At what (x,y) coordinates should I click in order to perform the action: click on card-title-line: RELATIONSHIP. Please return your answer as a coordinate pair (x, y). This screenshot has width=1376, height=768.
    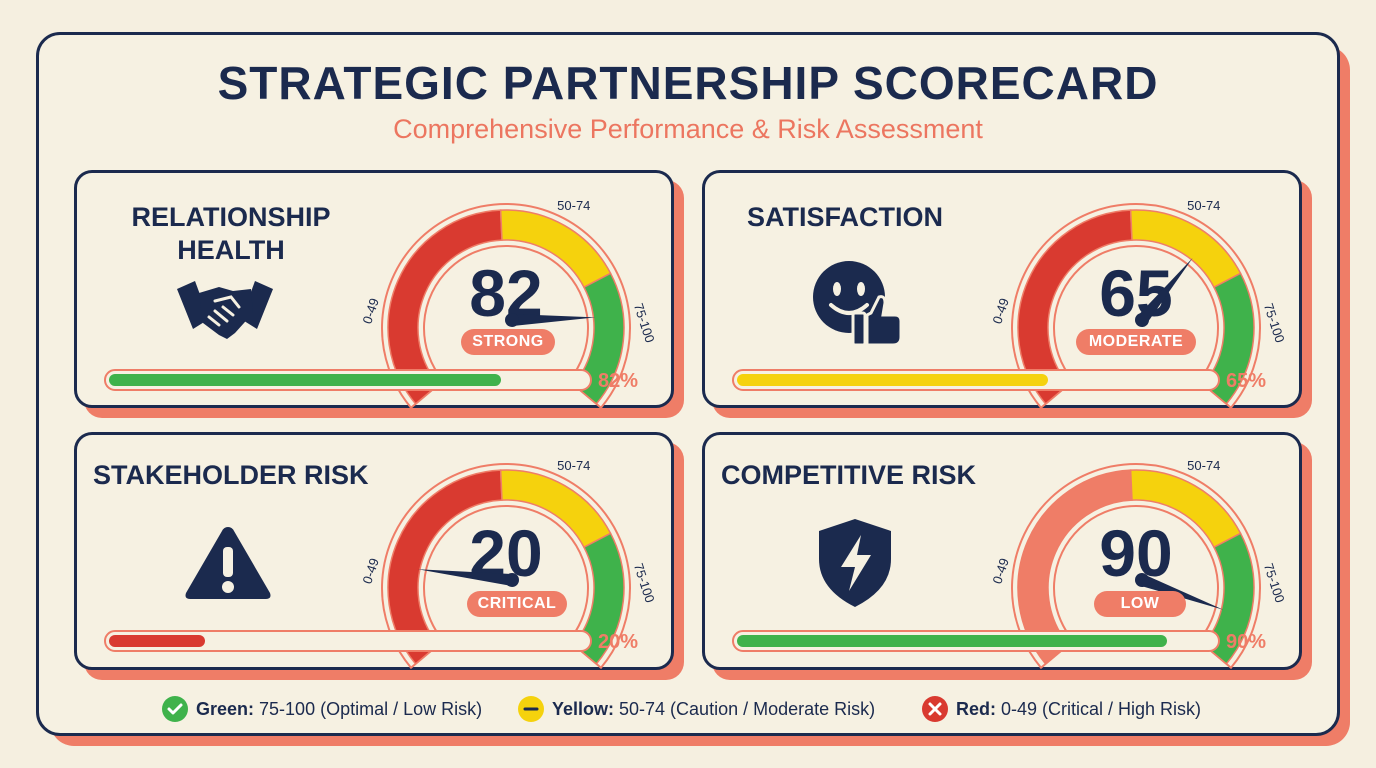
    Looking at the image, I should click on (231, 217).